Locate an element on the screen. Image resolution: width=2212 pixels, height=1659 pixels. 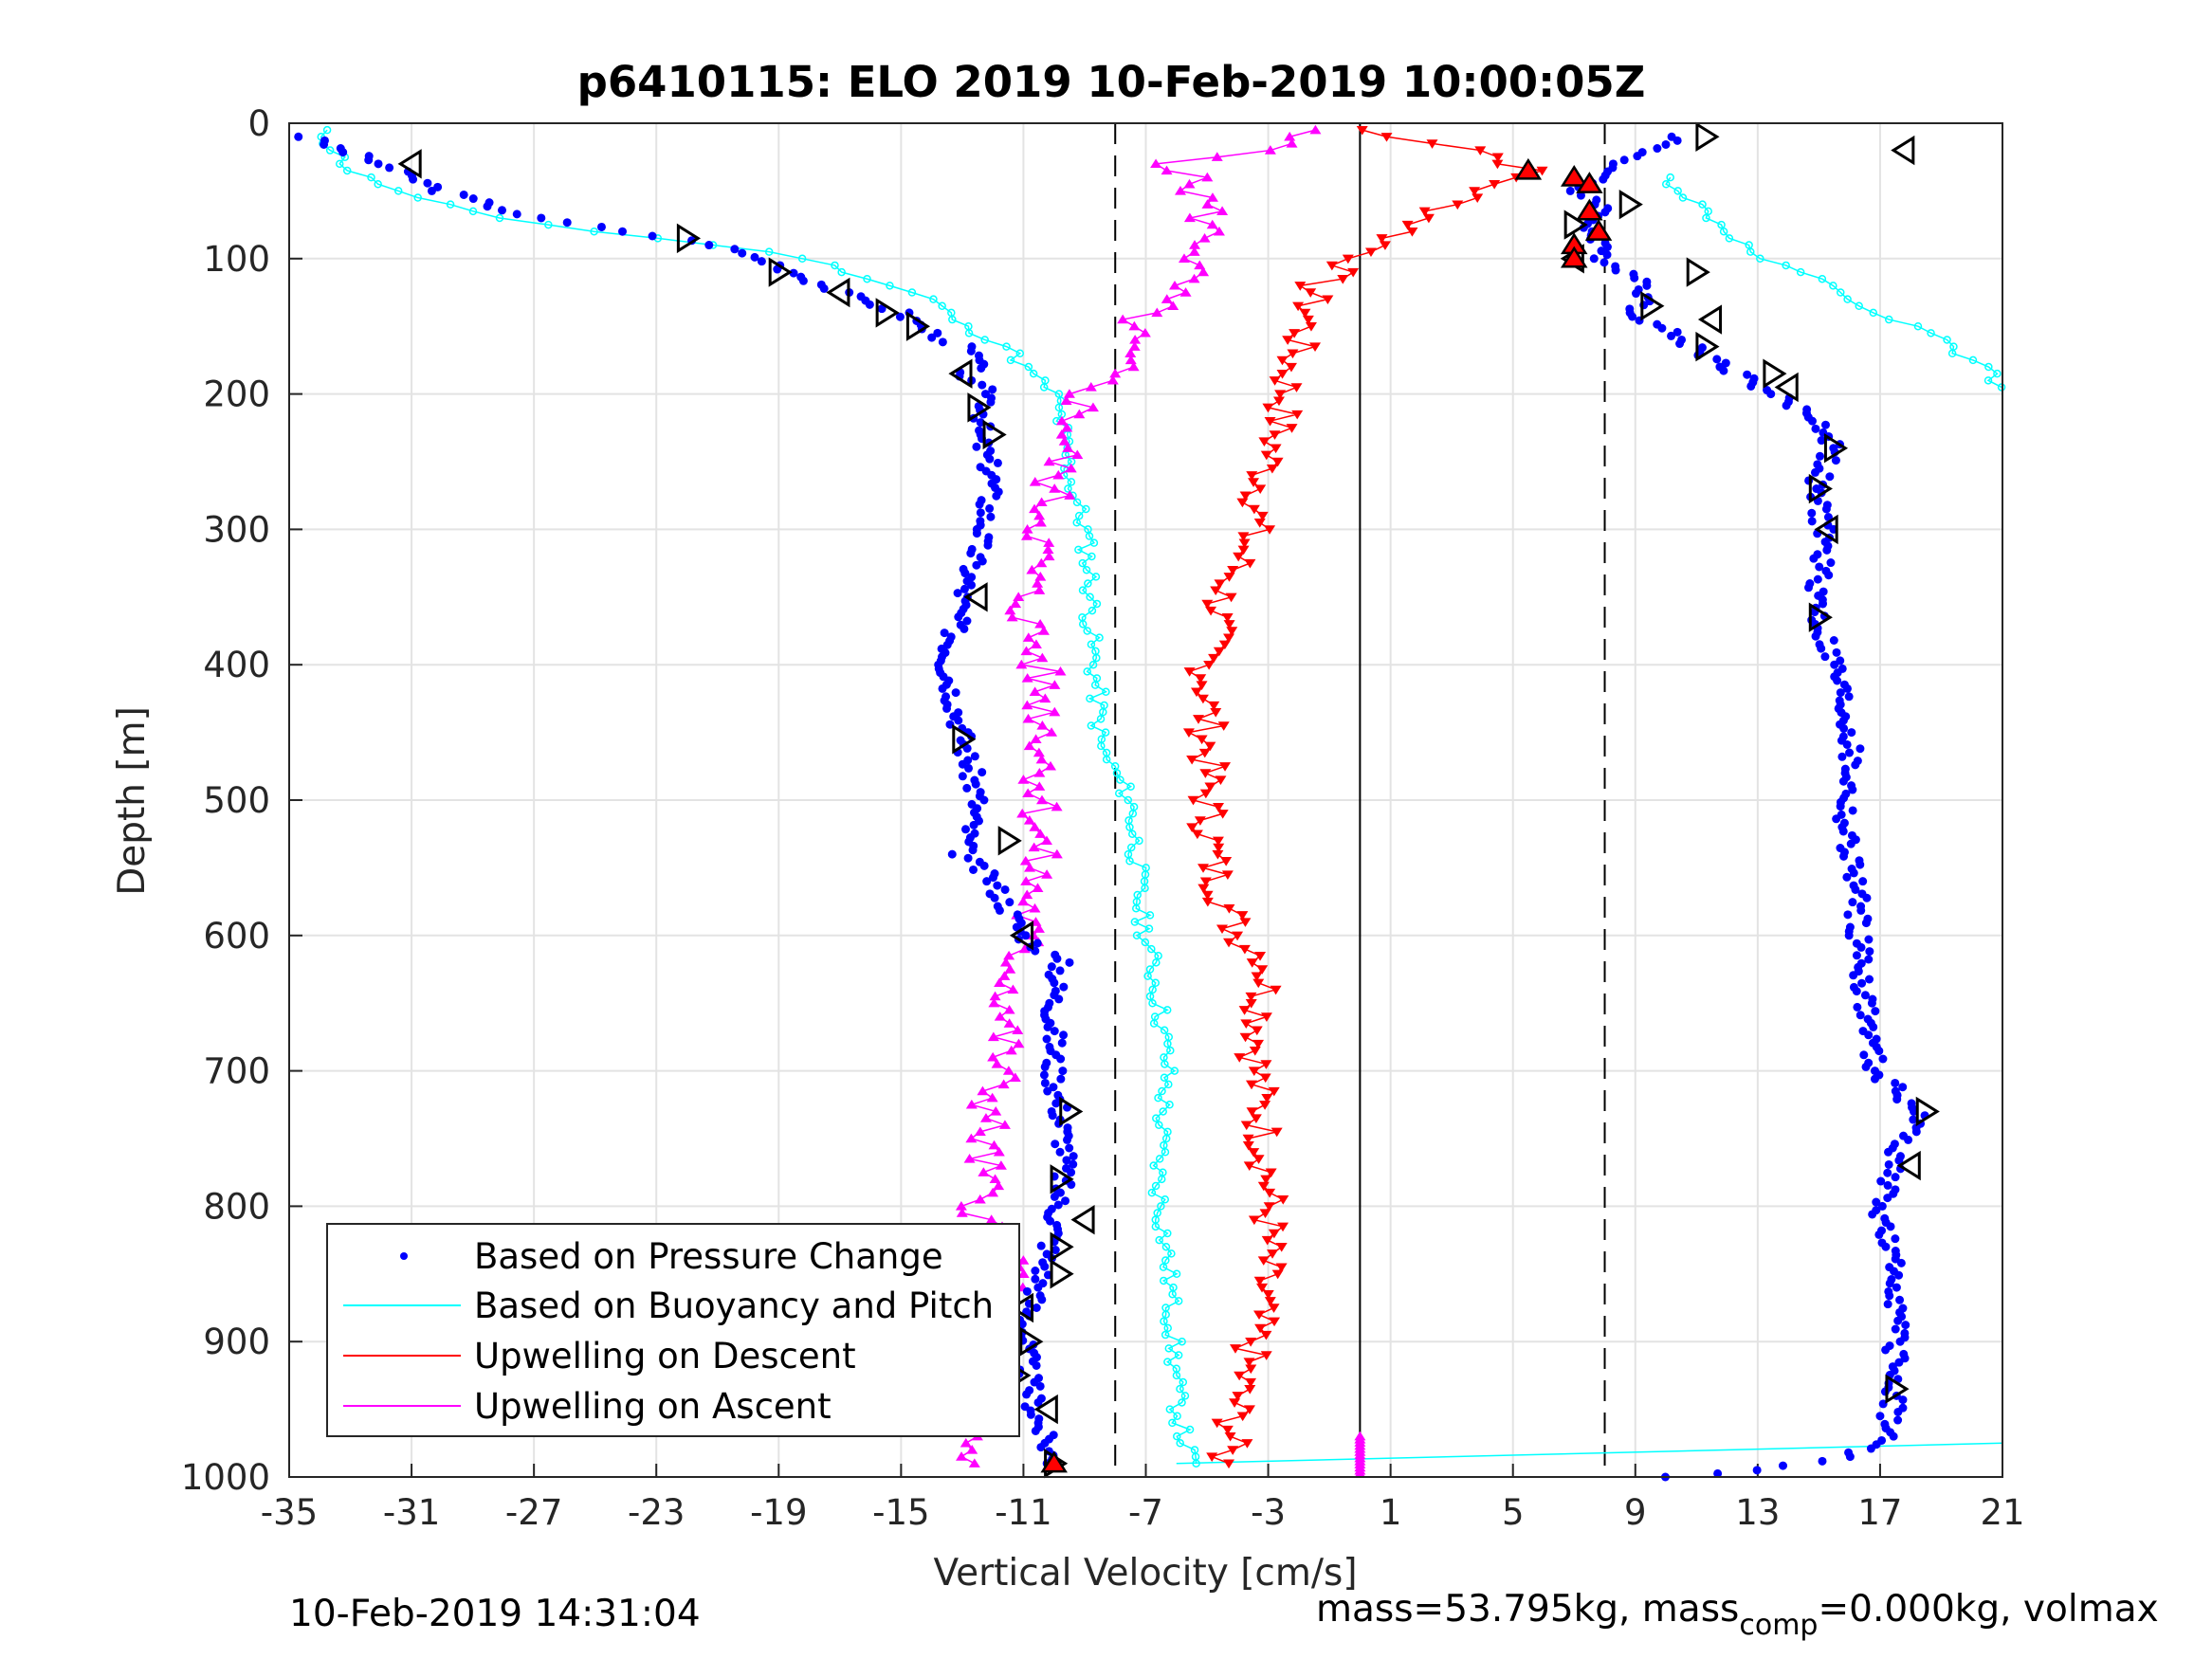
y-tick-label: 1000 is located at coordinates (225, 1477).